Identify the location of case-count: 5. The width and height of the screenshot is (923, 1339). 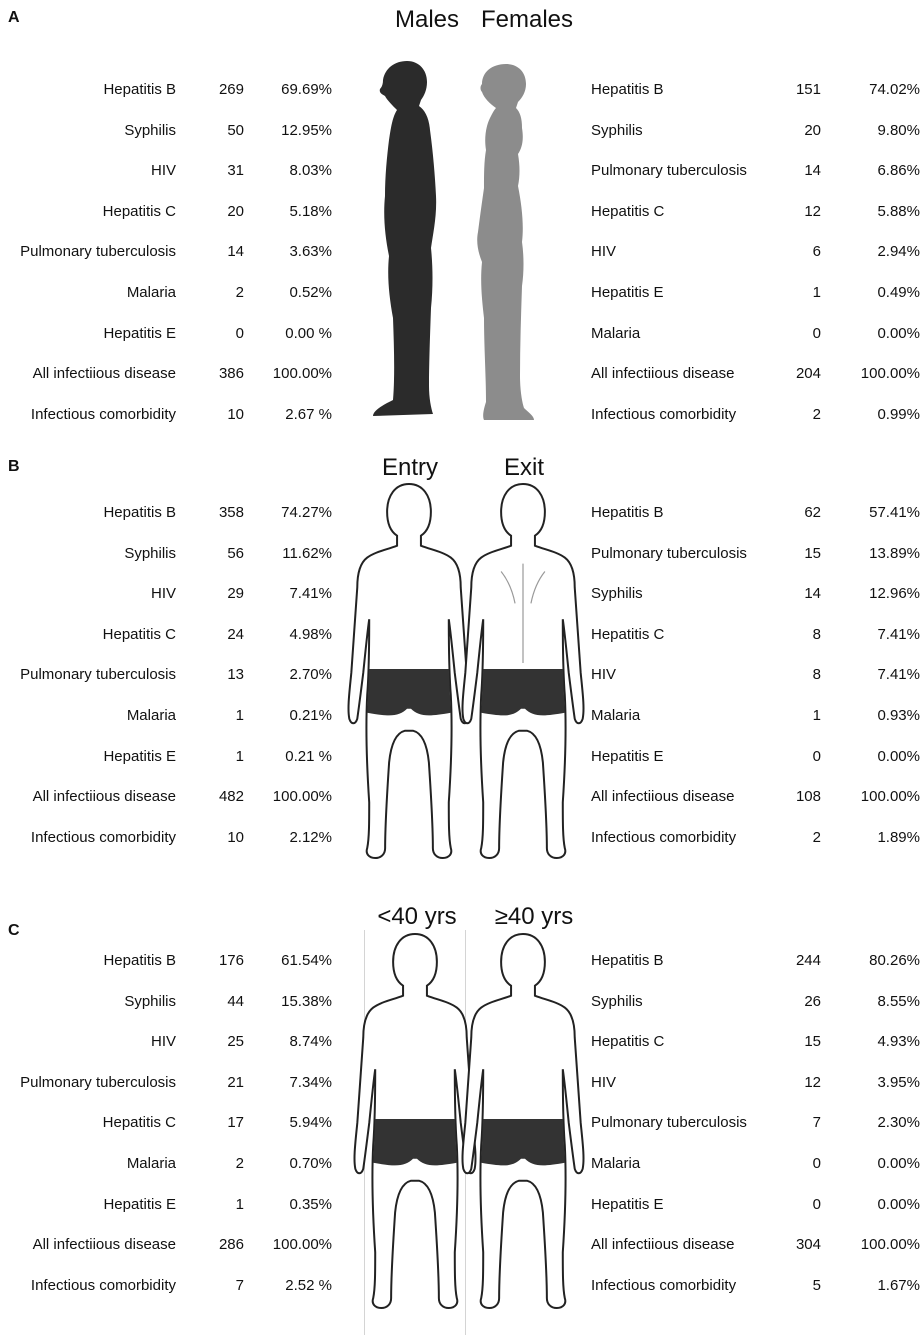
(816, 1285).